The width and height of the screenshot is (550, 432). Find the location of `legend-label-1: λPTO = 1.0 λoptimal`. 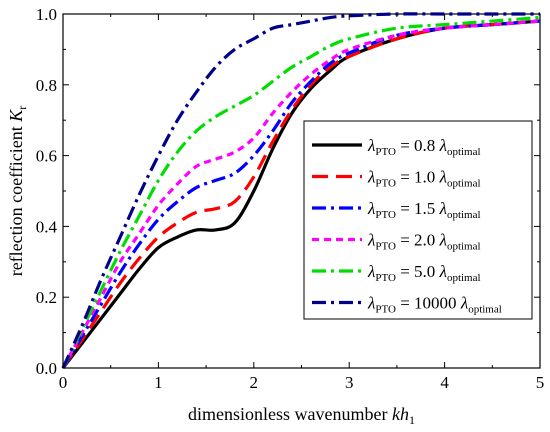

legend-label-1: λPTO = 1.0 λoptimal is located at coordinates (424, 179).